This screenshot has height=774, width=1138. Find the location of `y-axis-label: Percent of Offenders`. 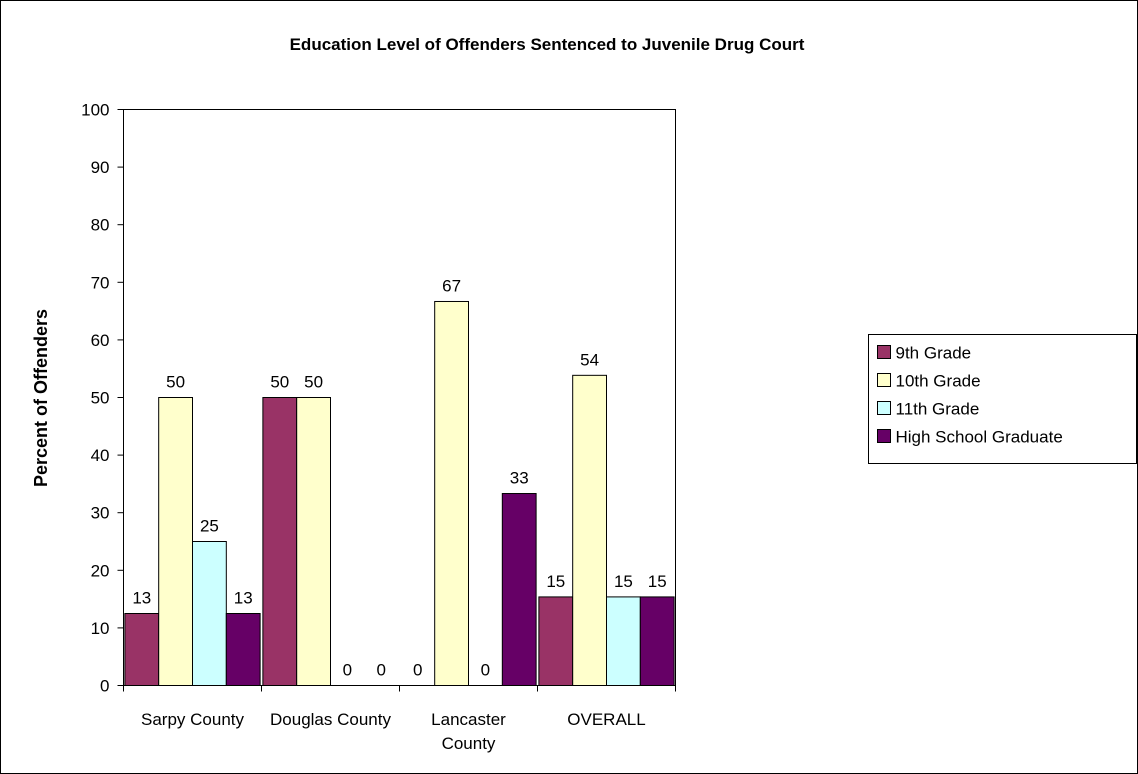

y-axis-label: Percent of Offenders is located at coordinates (41, 398).